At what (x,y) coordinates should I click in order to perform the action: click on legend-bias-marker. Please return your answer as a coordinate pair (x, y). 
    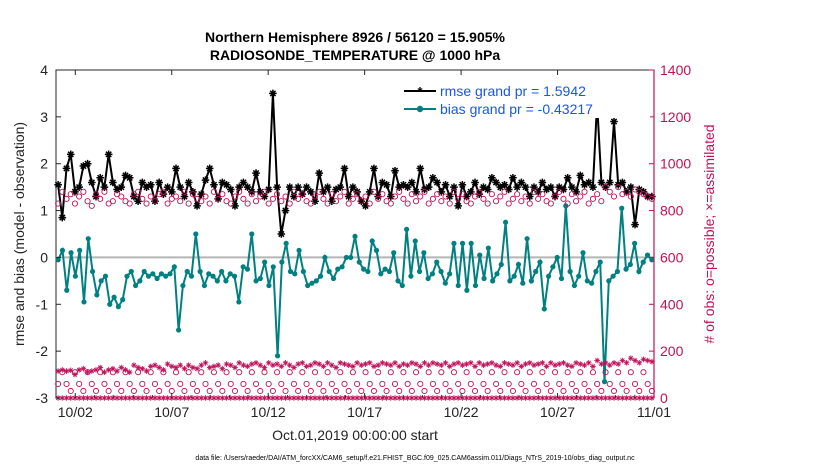
    Looking at the image, I should click on (420, 109).